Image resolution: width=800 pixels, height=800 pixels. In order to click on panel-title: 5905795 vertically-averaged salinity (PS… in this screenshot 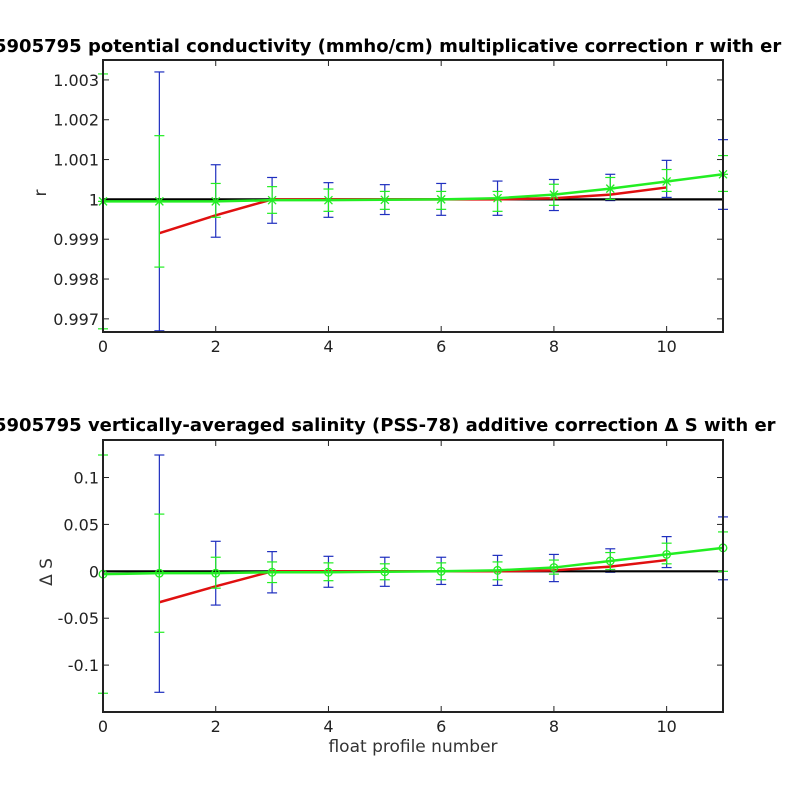, I will do `click(388, 425)`.